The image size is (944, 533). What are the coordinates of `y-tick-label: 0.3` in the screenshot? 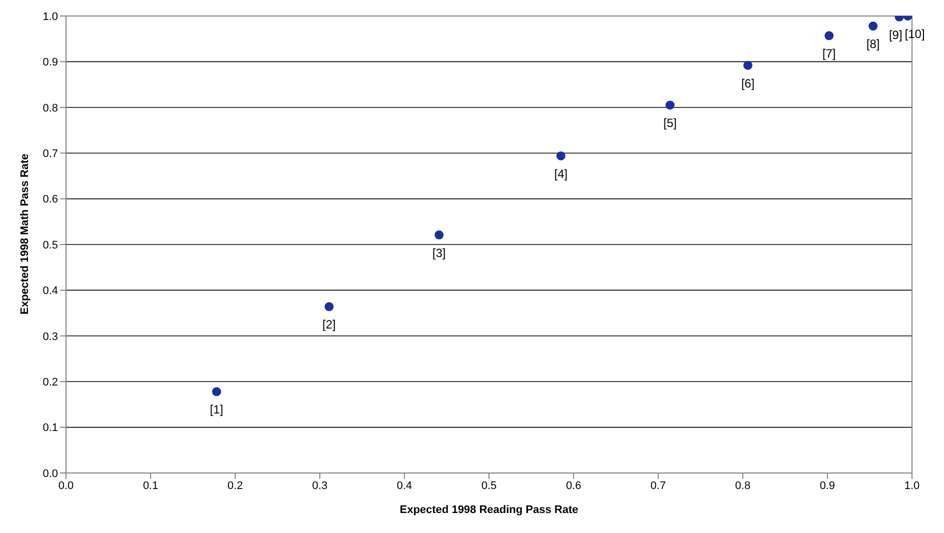 It's located at (50, 336).